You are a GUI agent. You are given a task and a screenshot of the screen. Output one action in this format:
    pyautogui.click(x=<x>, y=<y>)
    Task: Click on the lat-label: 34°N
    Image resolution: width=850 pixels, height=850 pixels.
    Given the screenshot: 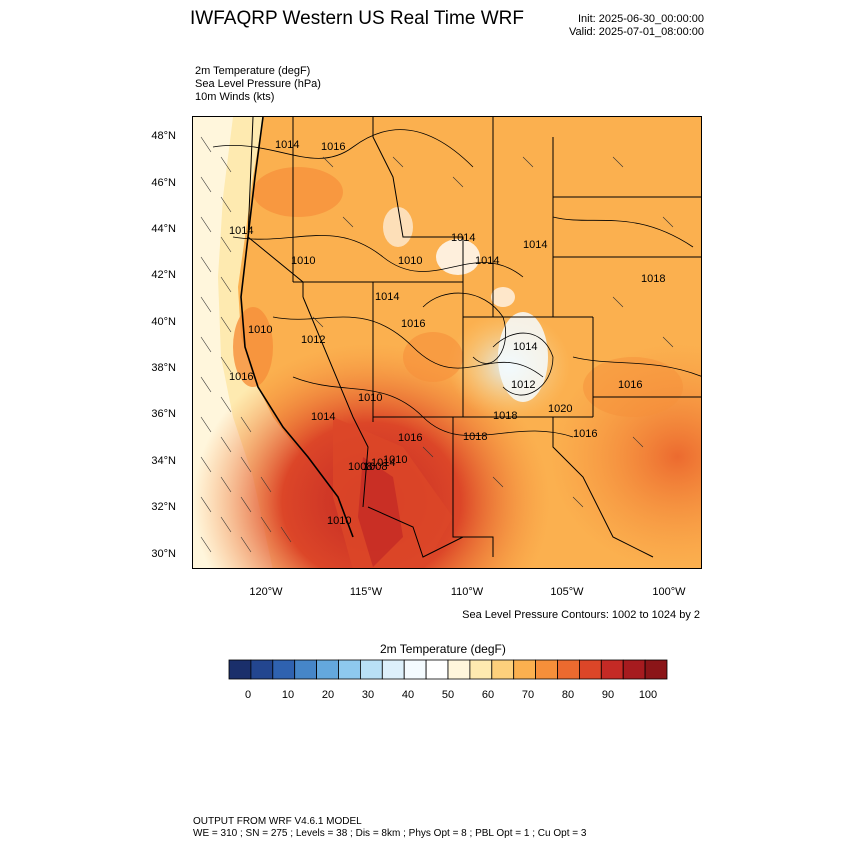 What is the action you would take?
    pyautogui.click(x=163, y=461)
    